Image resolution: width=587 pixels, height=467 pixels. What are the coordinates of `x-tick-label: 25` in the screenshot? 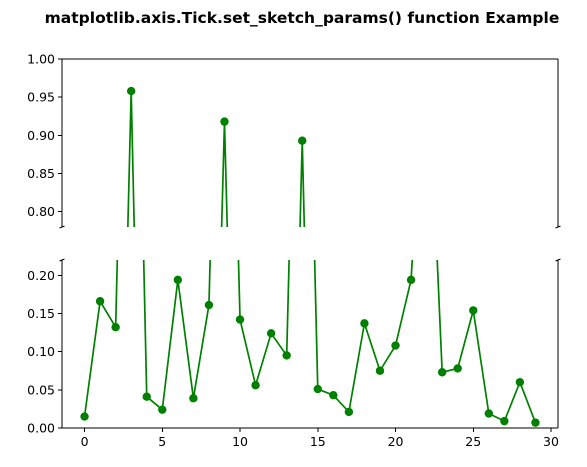 It's located at (473, 441).